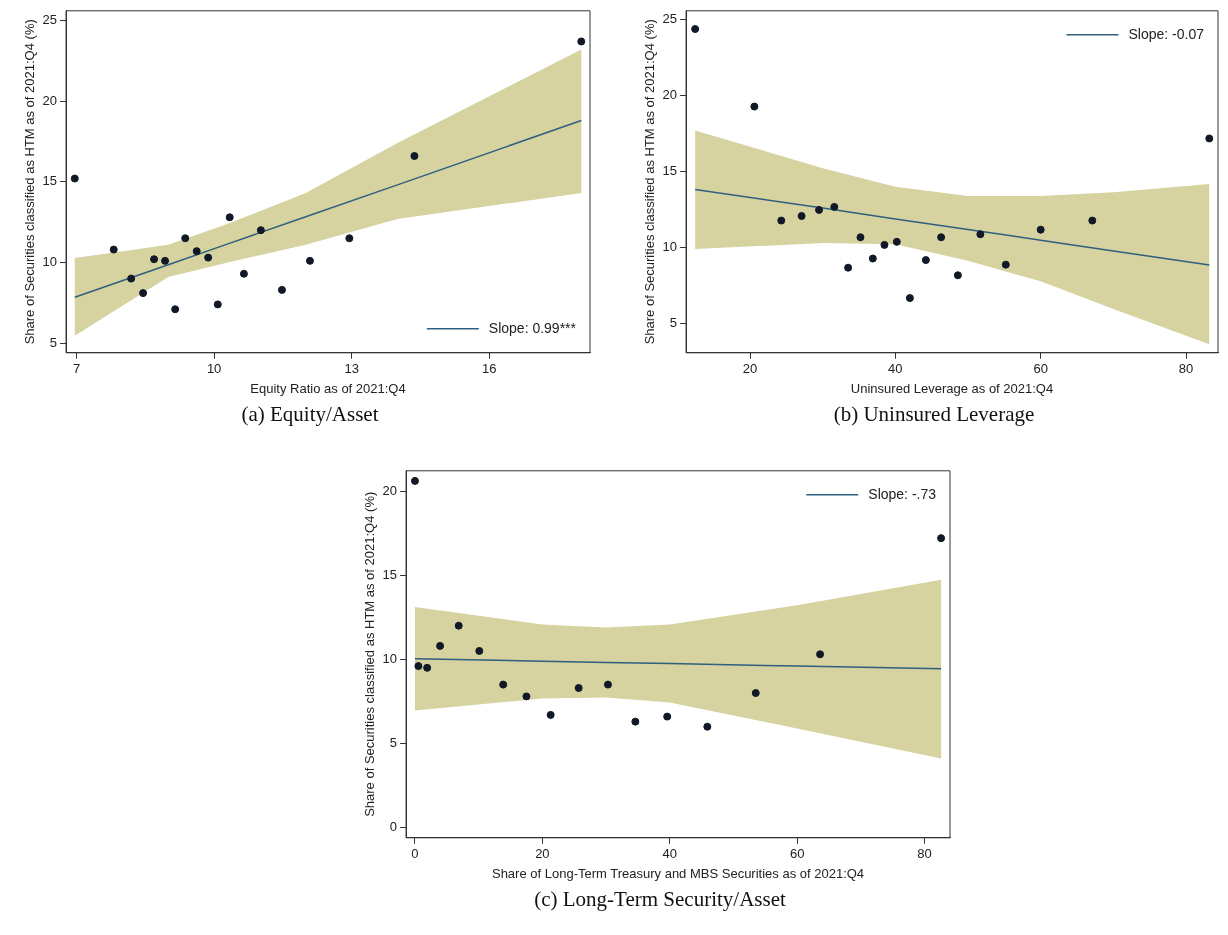 The width and height of the screenshot is (1228, 935). I want to click on text: (c) Long-Term Security/Asset, so click(660, 899).